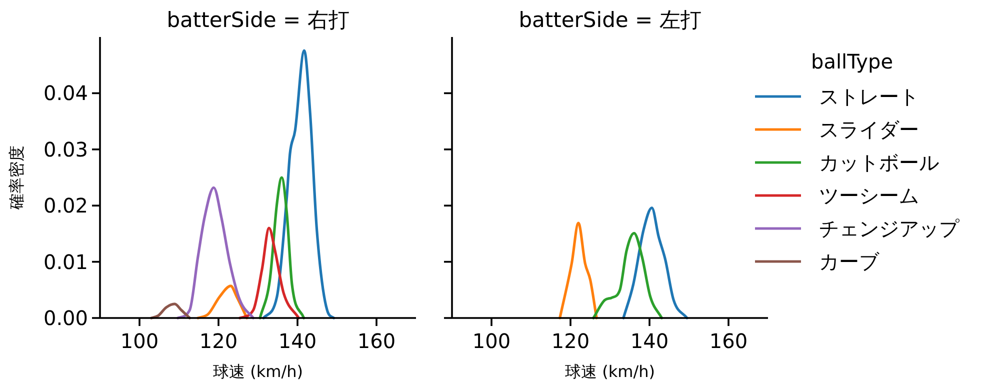 The height and width of the screenshot is (391, 999). What do you see at coordinates (65, 93) in the screenshot?
I see `y-tick-label: 0.04` at bounding box center [65, 93].